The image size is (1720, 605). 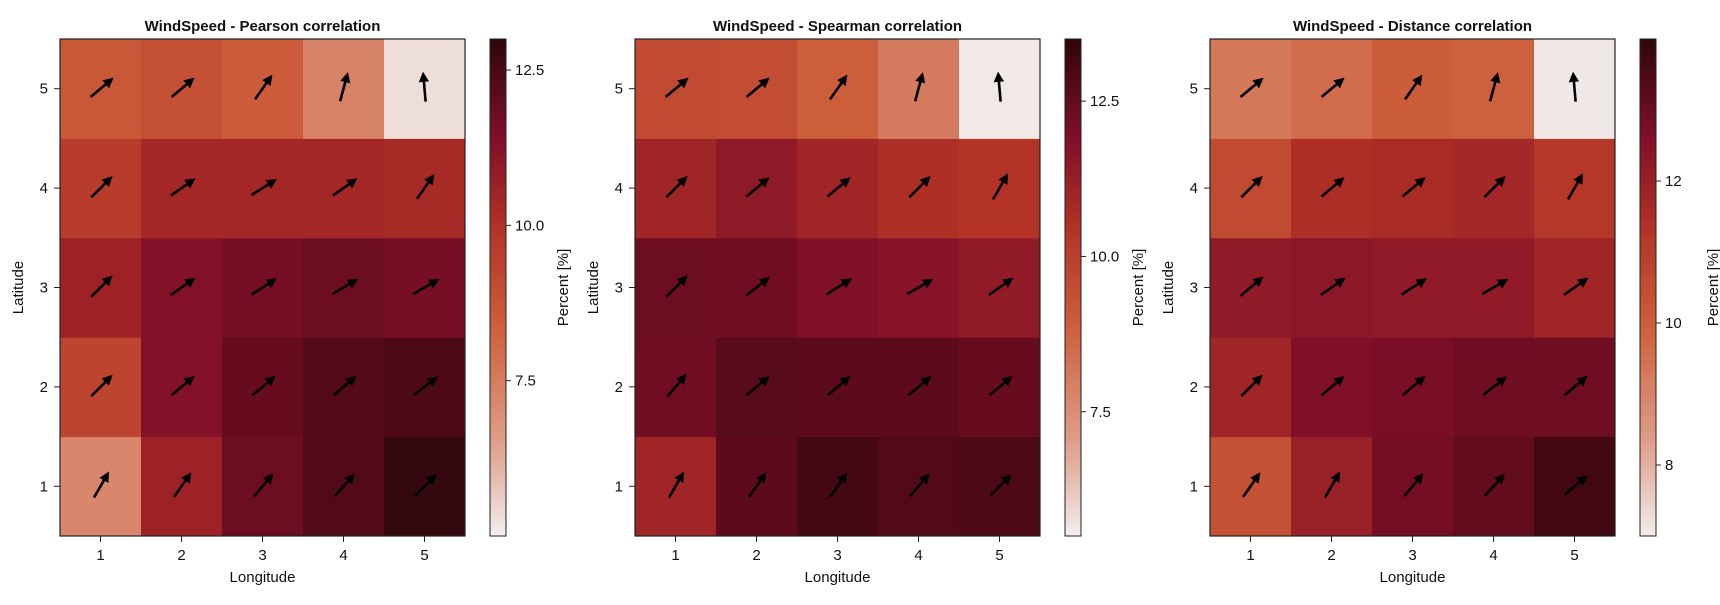 What do you see at coordinates (263, 26) in the screenshot?
I see `panel-title: WindSpeed - Pearson correlation` at bounding box center [263, 26].